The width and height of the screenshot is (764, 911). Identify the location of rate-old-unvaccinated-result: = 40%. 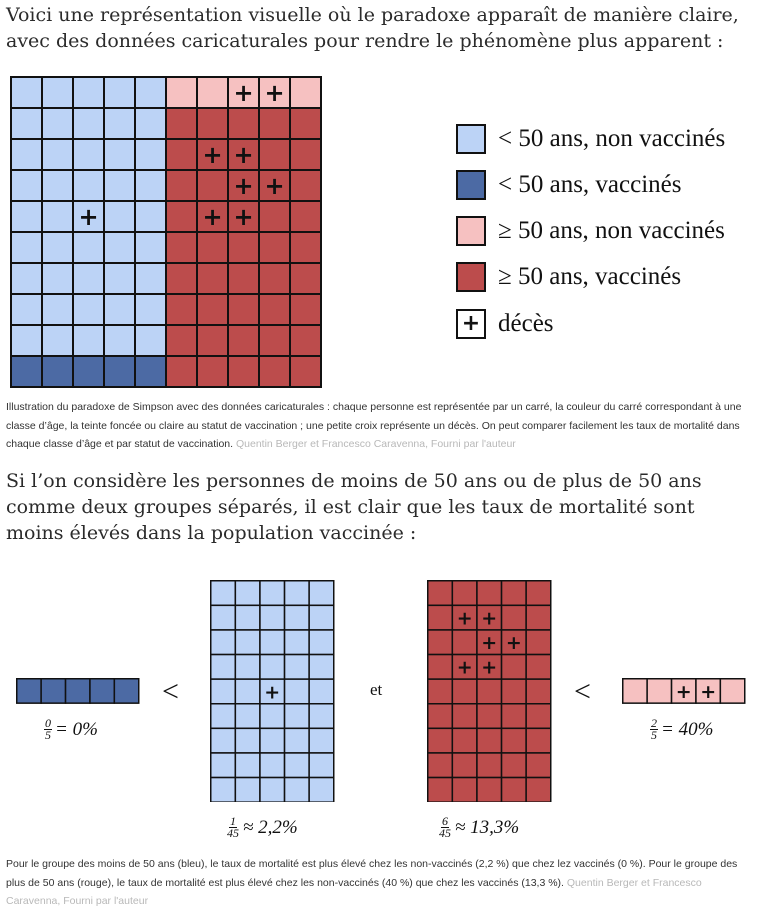
(687, 729).